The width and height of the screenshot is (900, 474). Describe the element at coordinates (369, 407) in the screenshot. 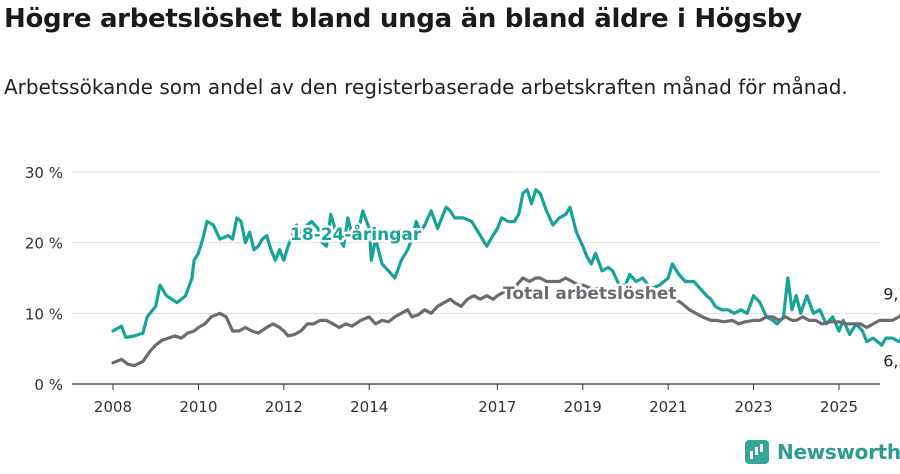

I see `x-tick-label: 2014` at that location.